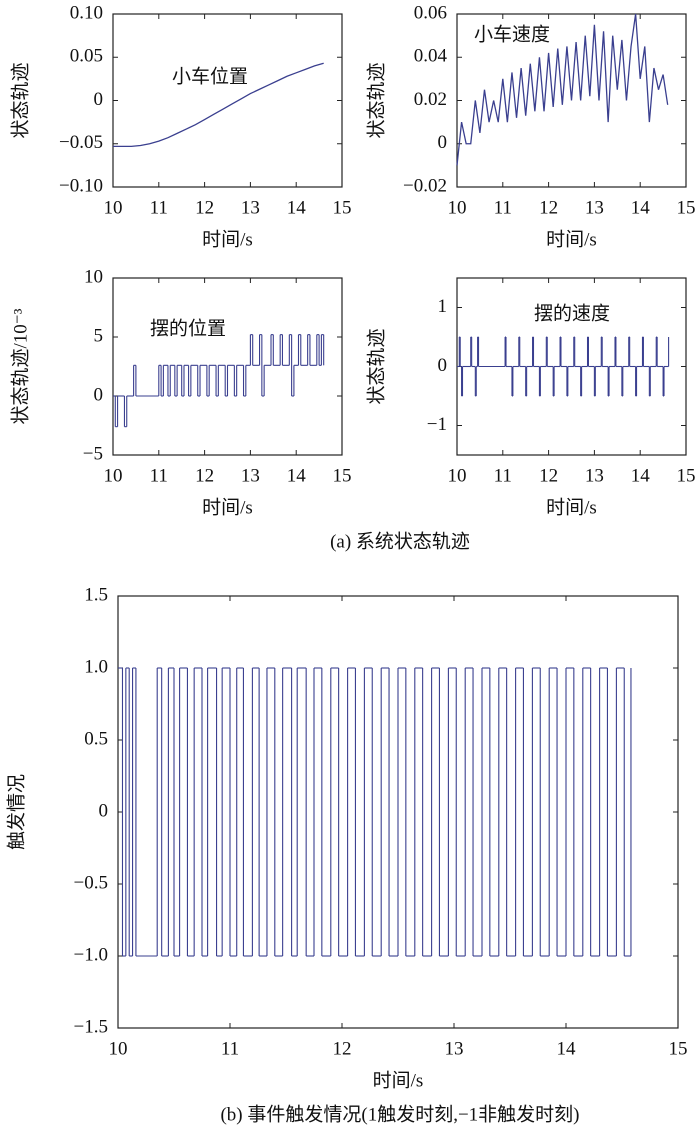  What do you see at coordinates (400, 541) in the screenshot?
I see `caption: (a) 系统状态轨迹` at bounding box center [400, 541].